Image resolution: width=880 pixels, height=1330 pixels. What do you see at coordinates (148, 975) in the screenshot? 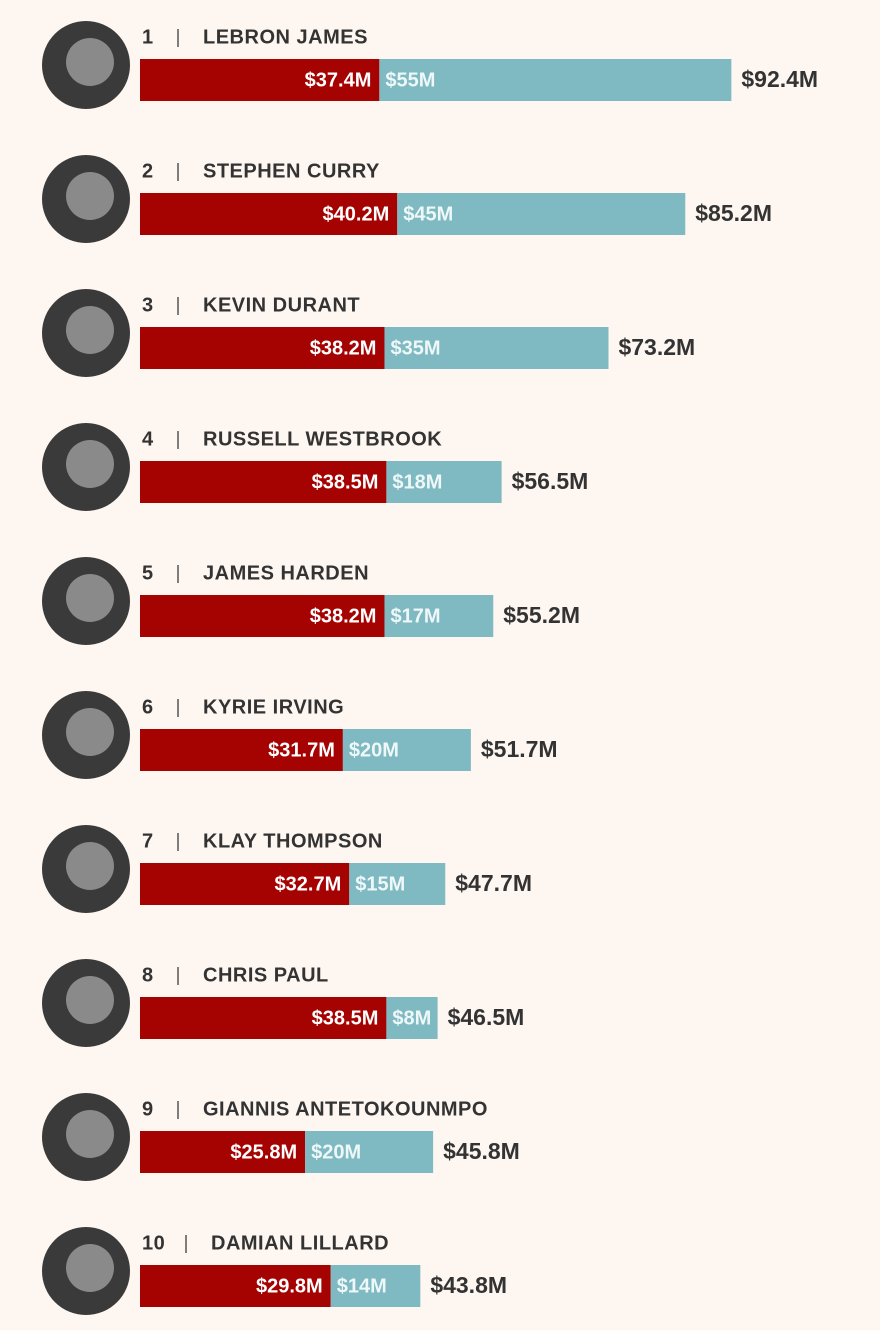
I see `rank: 8` at bounding box center [148, 975].